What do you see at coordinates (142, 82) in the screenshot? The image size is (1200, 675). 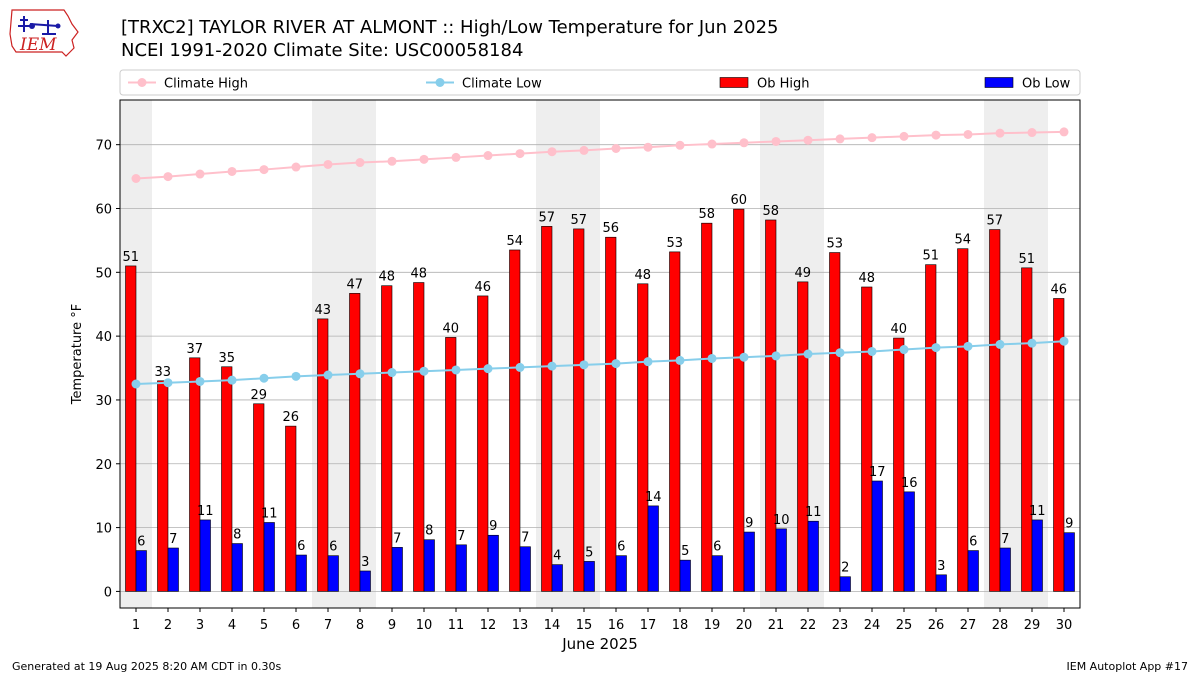 I see `legend-climate-high-marker` at bounding box center [142, 82].